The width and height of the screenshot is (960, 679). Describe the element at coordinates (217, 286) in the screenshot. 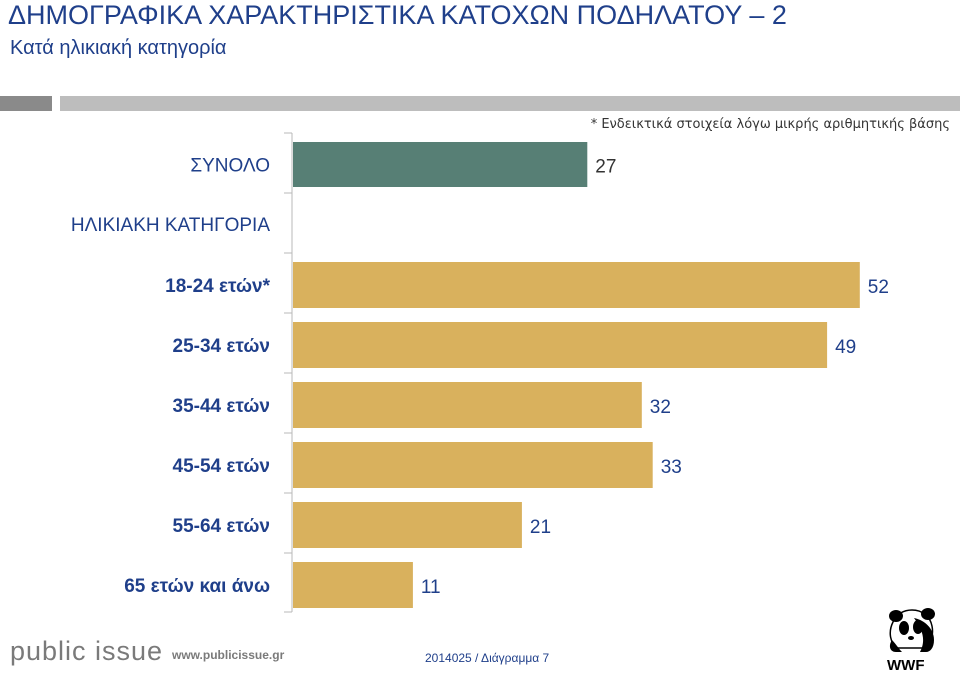

I see `category-label: 18-24 ετών*` at that location.